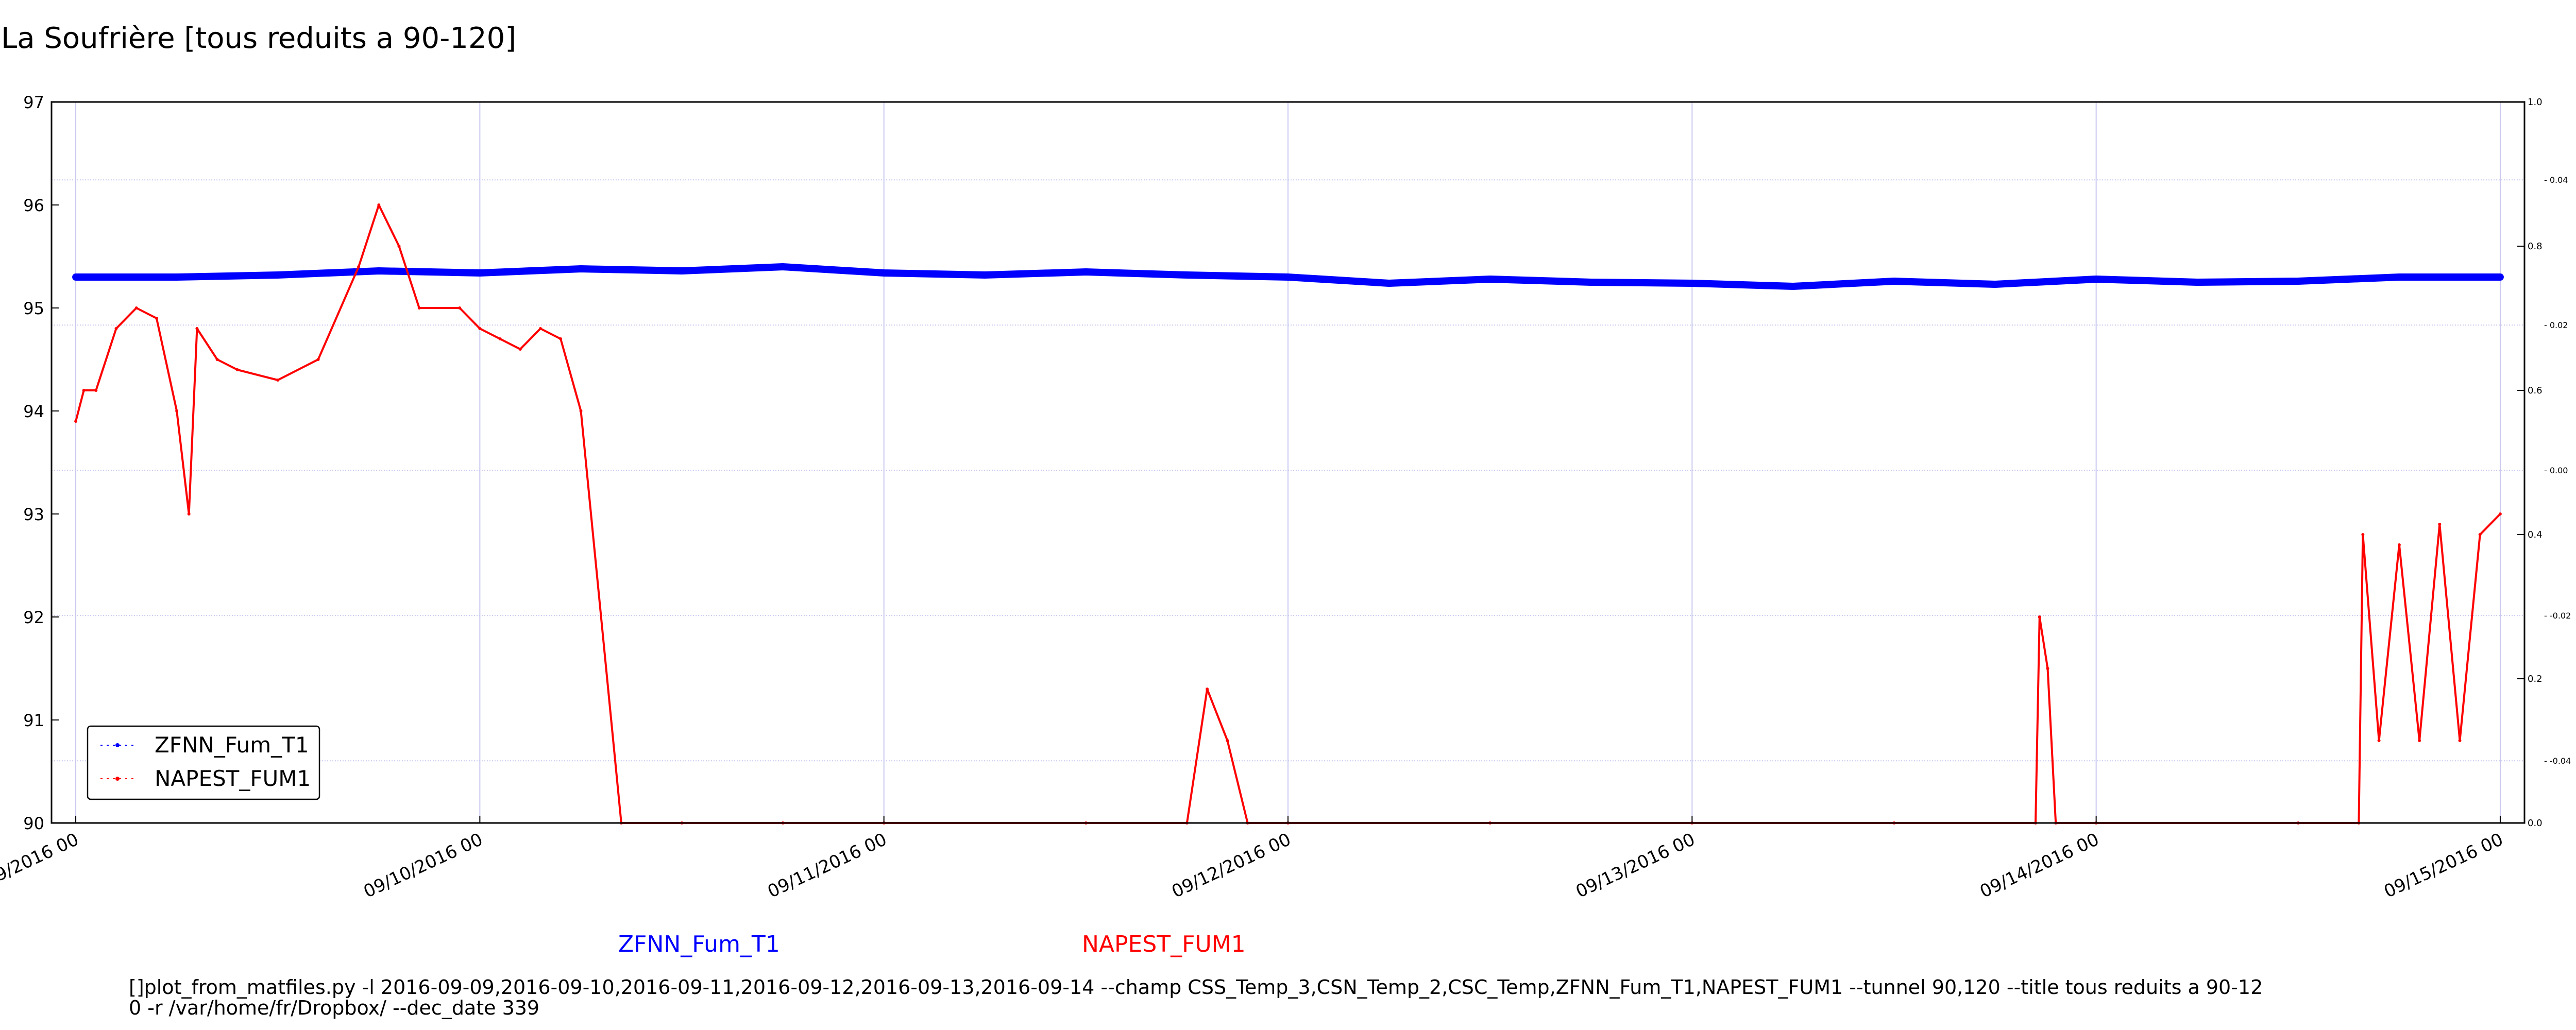  Describe the element at coordinates (699, 944) in the screenshot. I see `series-label-zfnn: ZFNN_Fum_T1` at that location.